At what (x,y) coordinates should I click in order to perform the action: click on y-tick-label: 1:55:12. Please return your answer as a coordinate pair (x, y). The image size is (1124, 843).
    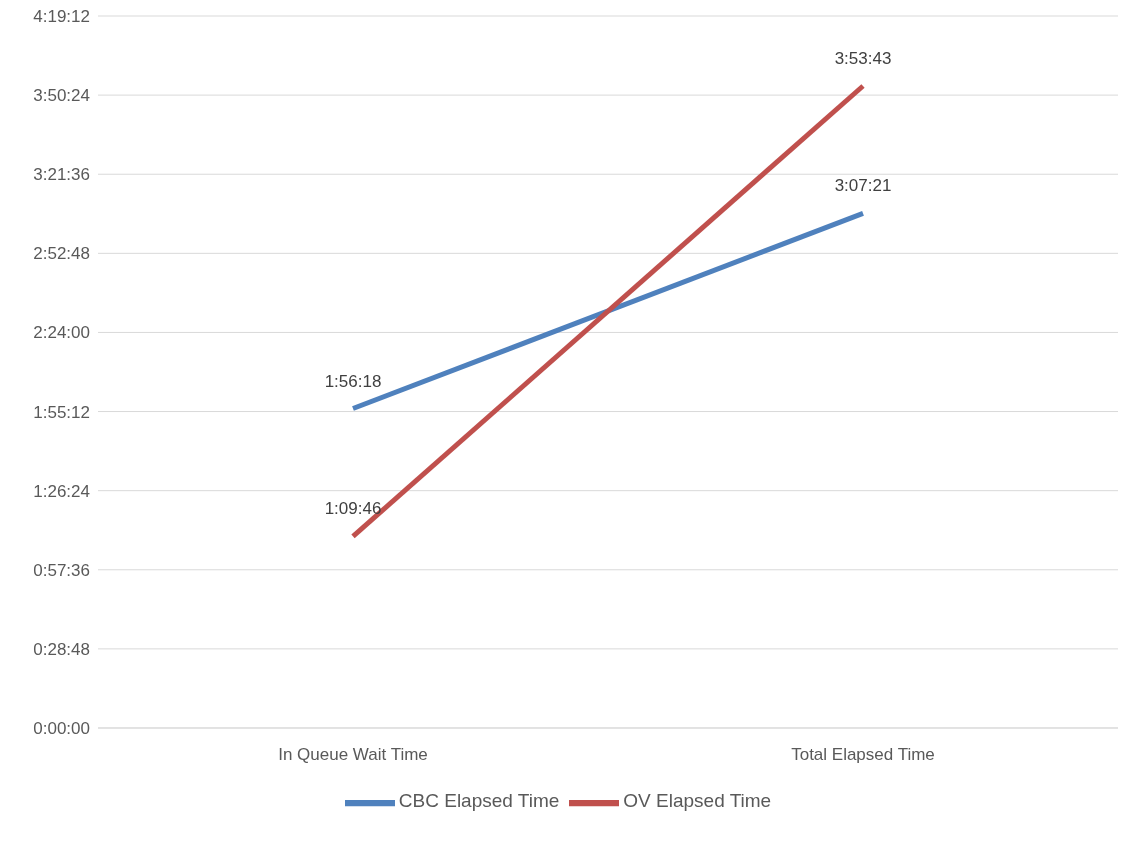
    Looking at the image, I should click on (61, 412).